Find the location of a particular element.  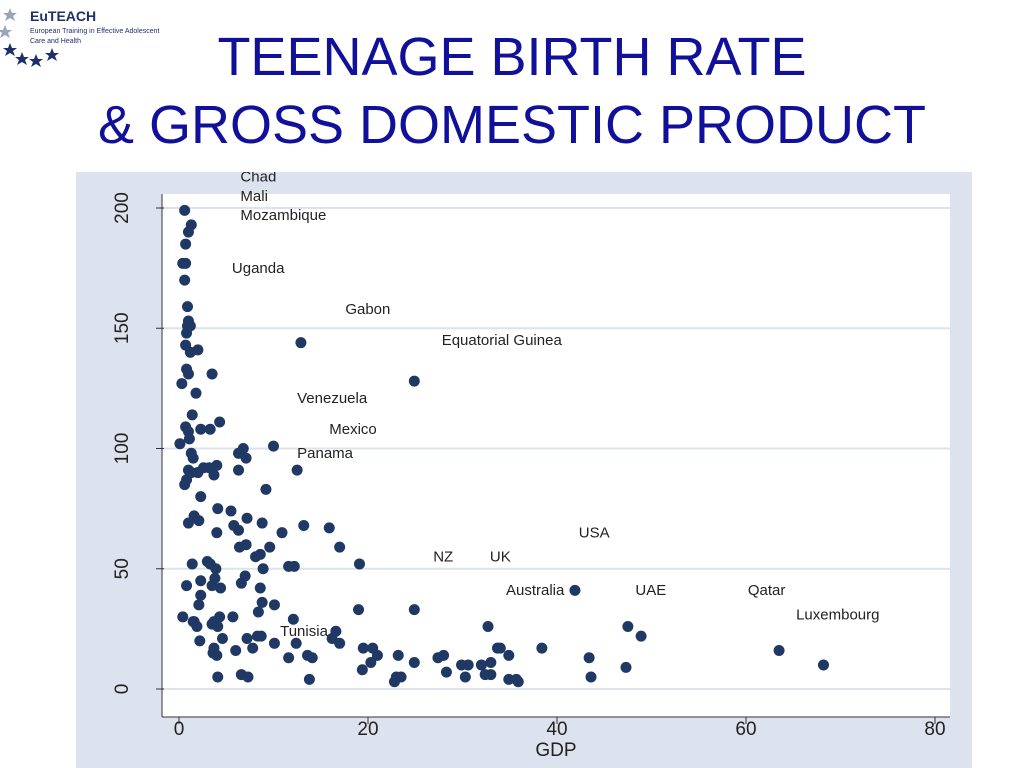

page-title-line1: TEENAGE BIRTH RATE is located at coordinates (512, 57).